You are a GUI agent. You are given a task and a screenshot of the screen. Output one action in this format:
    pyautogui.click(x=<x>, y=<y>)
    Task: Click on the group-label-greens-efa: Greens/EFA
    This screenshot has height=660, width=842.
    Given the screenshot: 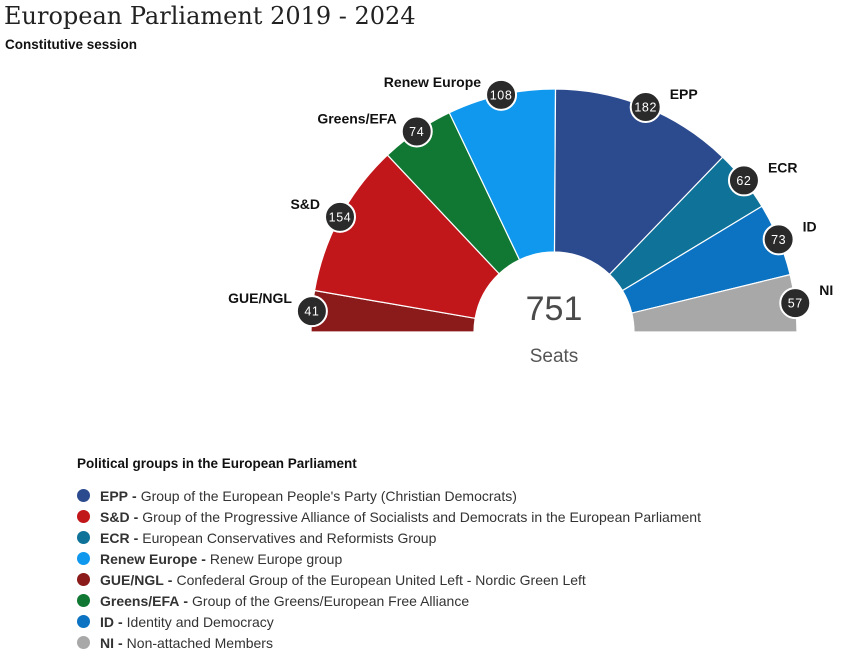 What is the action you would take?
    pyautogui.click(x=356, y=118)
    